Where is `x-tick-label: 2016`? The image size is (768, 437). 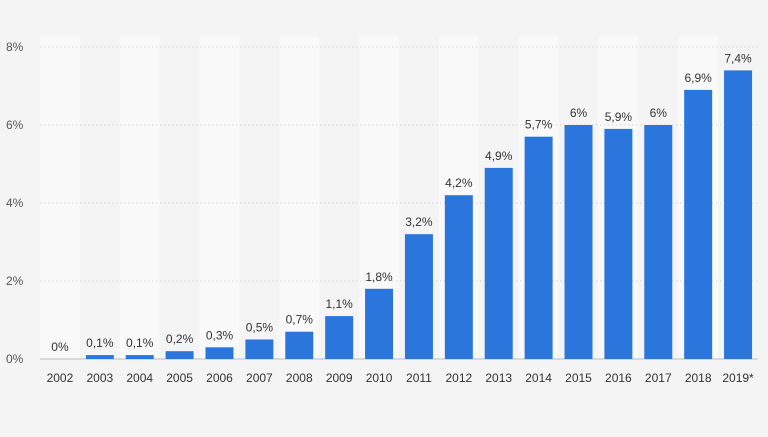
x-tick-label: 2016 is located at coordinates (618, 378).